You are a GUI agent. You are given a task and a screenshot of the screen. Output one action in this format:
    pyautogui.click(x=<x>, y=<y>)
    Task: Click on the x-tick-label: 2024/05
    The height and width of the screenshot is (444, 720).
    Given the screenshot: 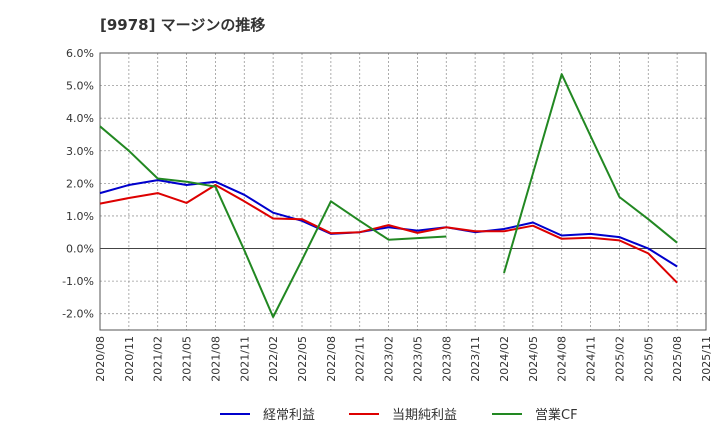 What is the action you would take?
    pyautogui.click(x=533, y=359)
    